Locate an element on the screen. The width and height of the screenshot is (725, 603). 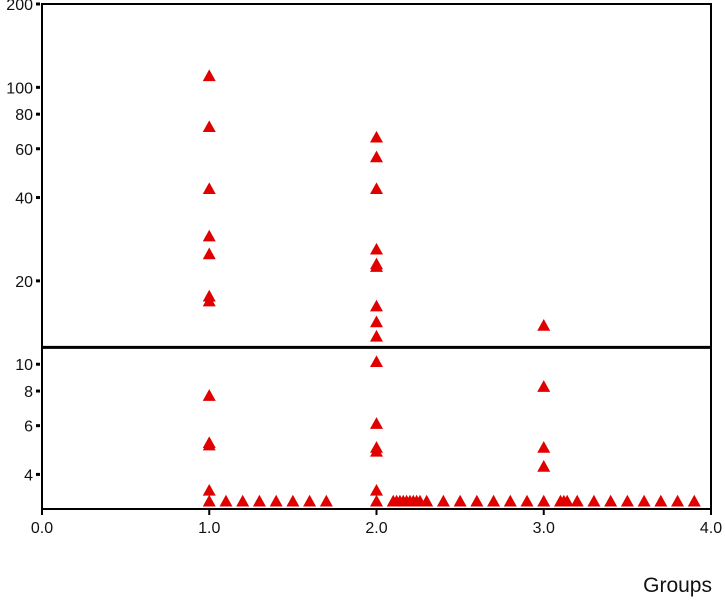
y-tick-label: 60 is located at coordinates (24, 150).